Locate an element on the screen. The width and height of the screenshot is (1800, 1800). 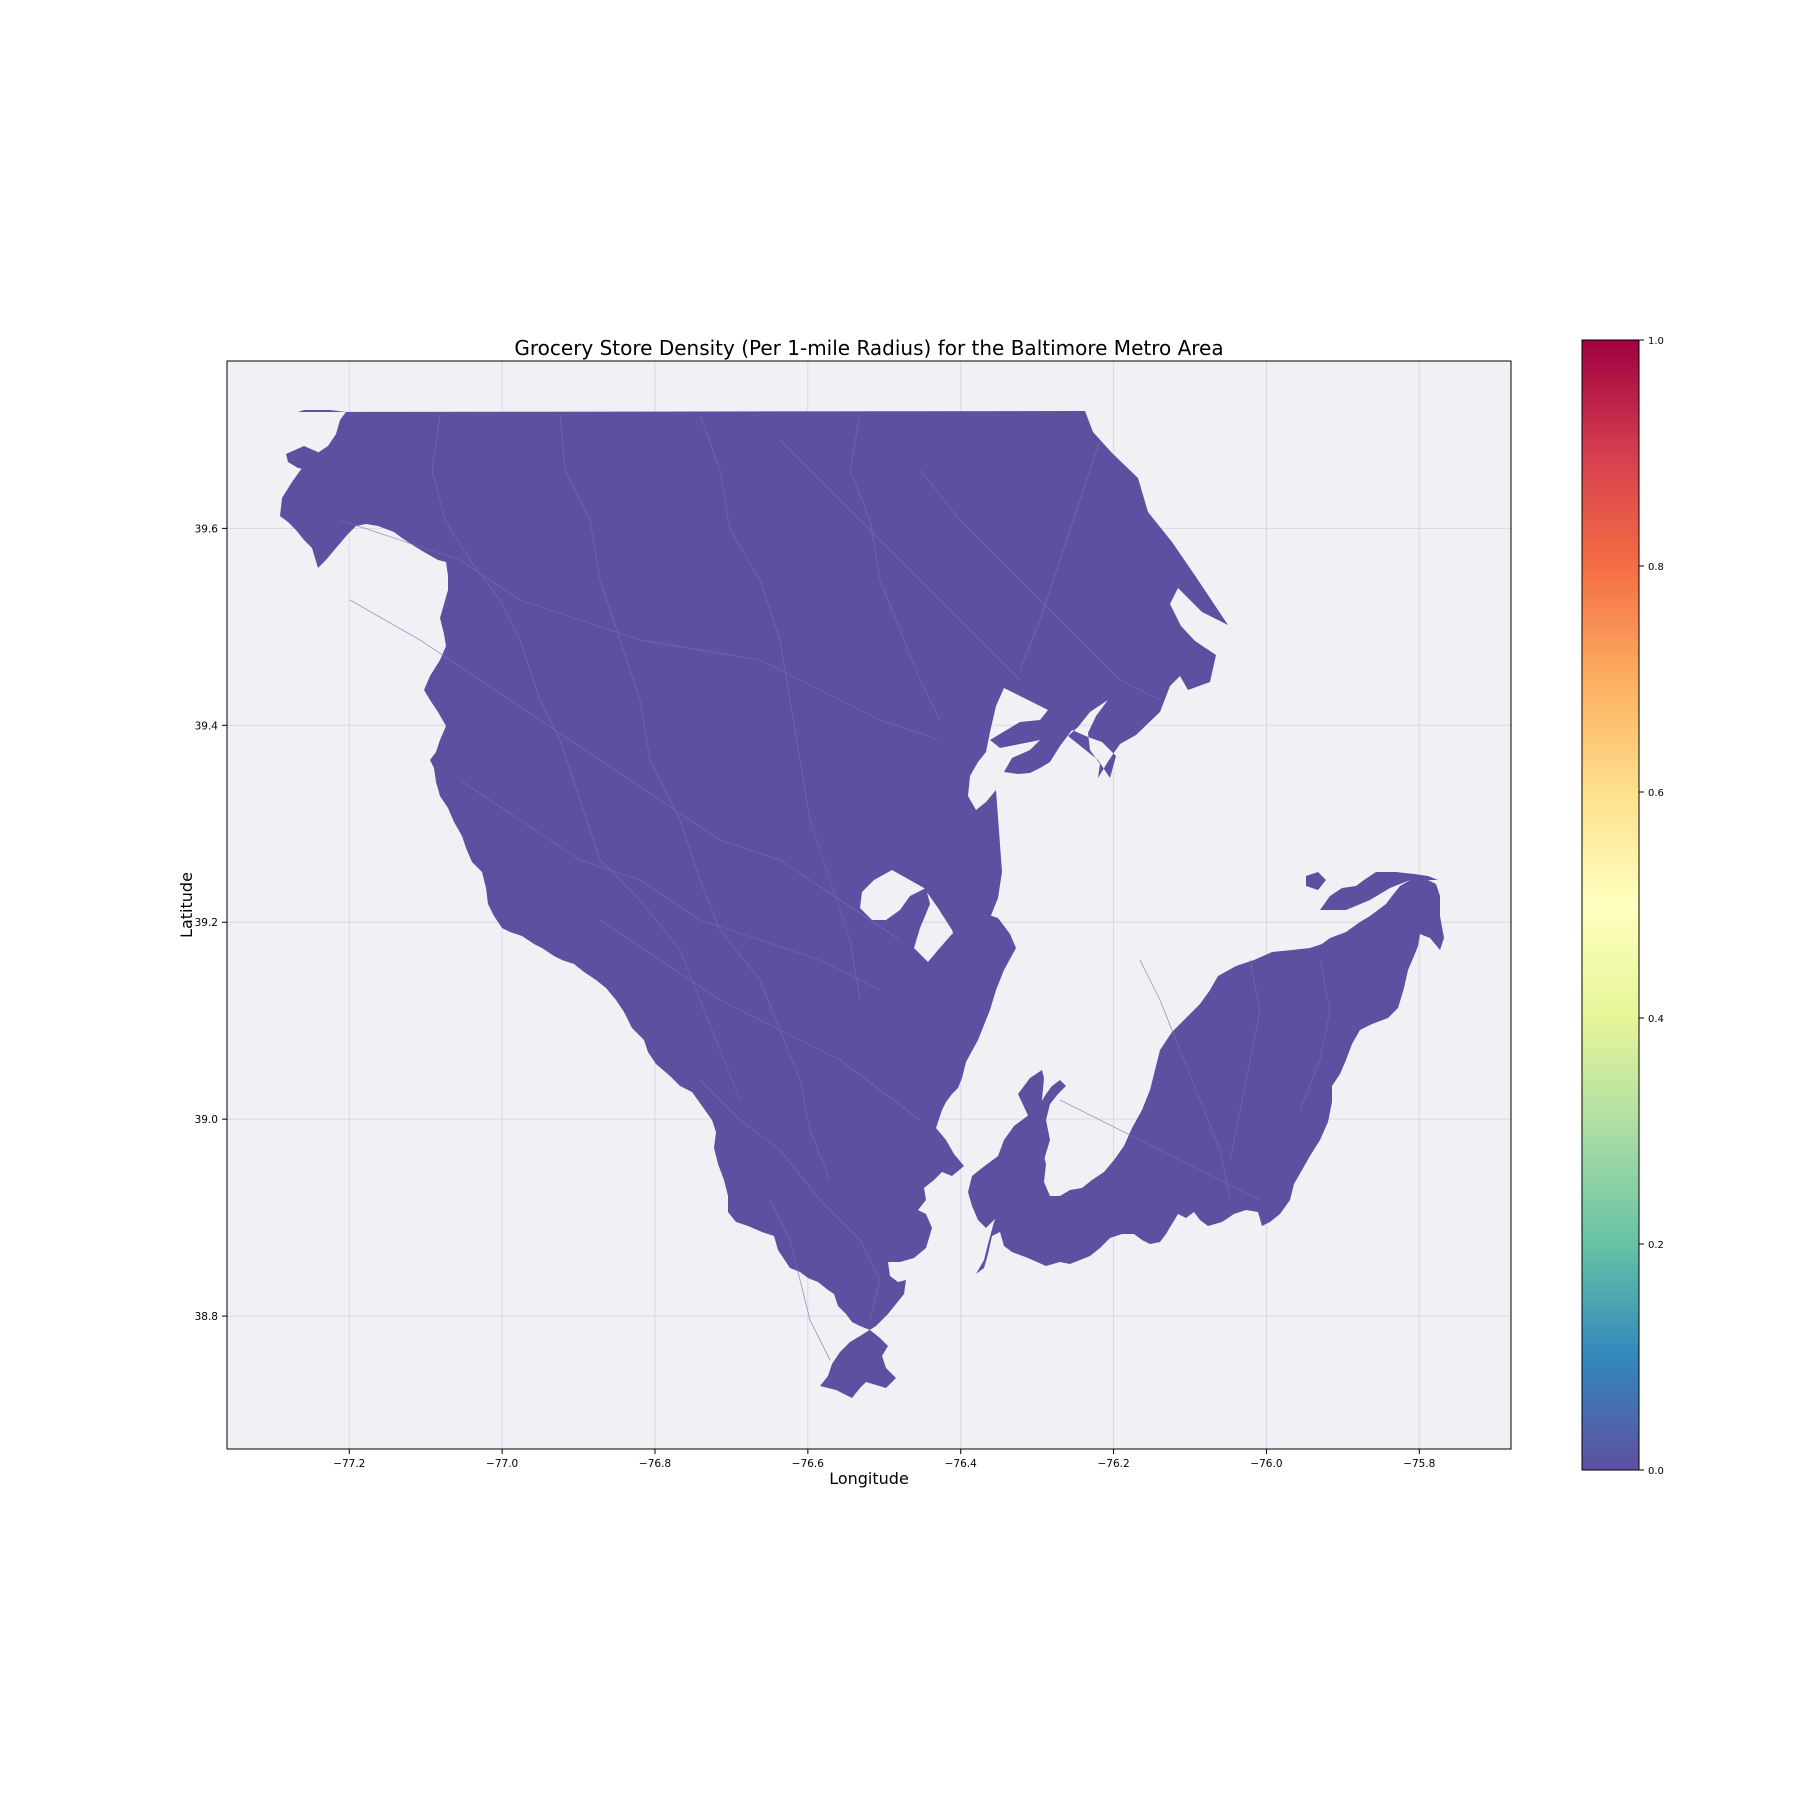
x-axis-label: Longitude is located at coordinates (869, 1478).